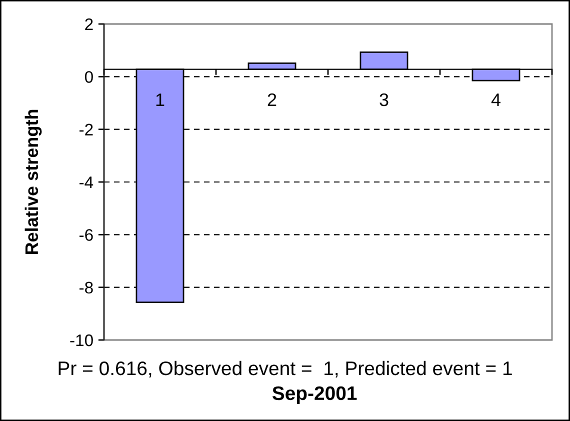 Image resolution: width=570 pixels, height=421 pixels. What do you see at coordinates (89, 24) in the screenshot?
I see `y-tick-label: 2` at bounding box center [89, 24].